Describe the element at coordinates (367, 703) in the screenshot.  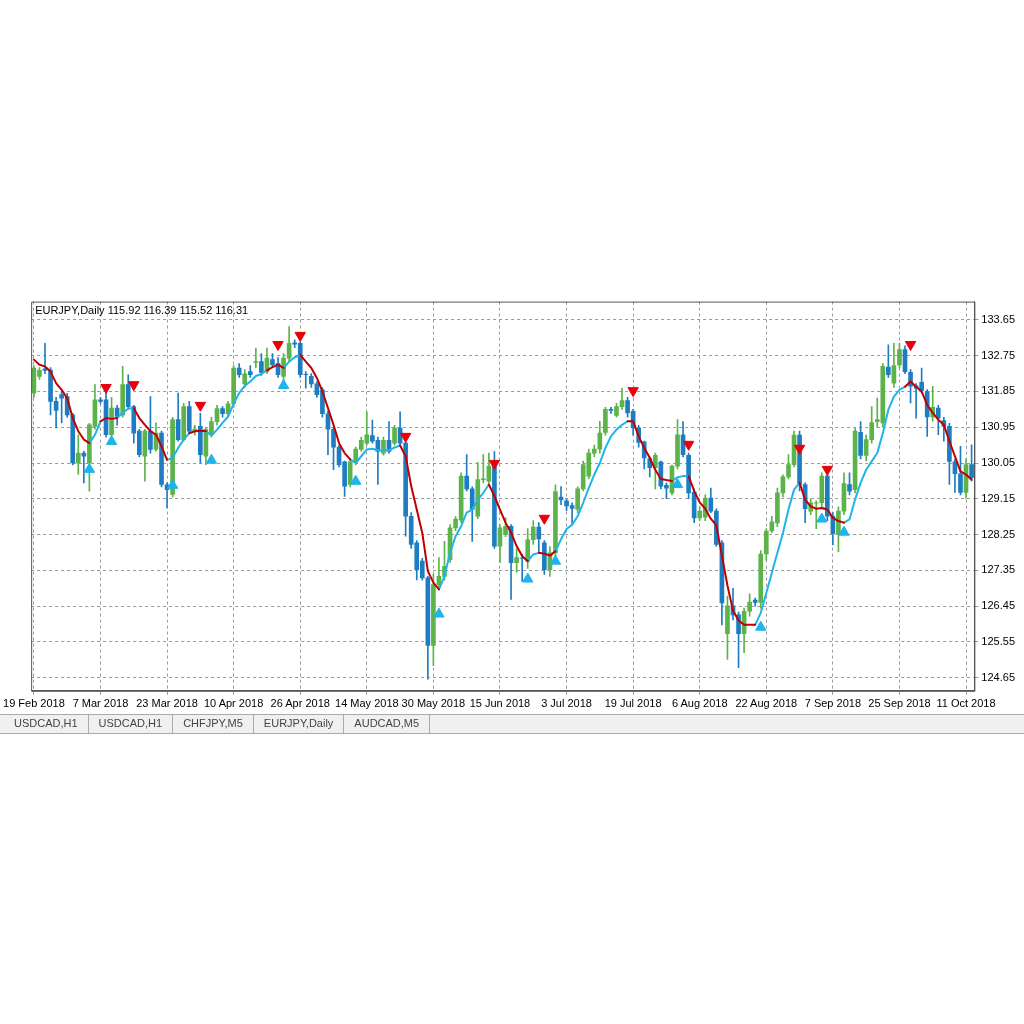
I see `x-tick-label: 14 May 2018` at that location.